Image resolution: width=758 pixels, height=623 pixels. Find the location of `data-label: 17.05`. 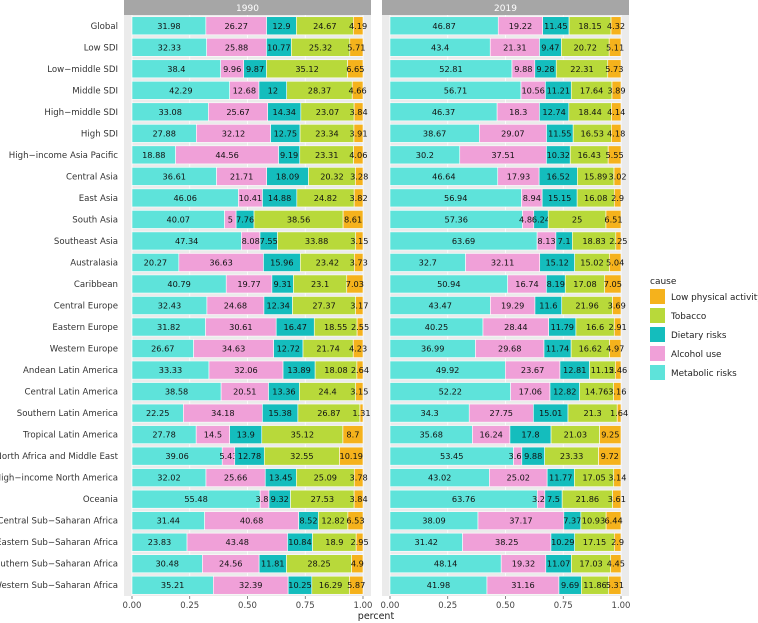

data-label: 17.05 is located at coordinates (593, 478).